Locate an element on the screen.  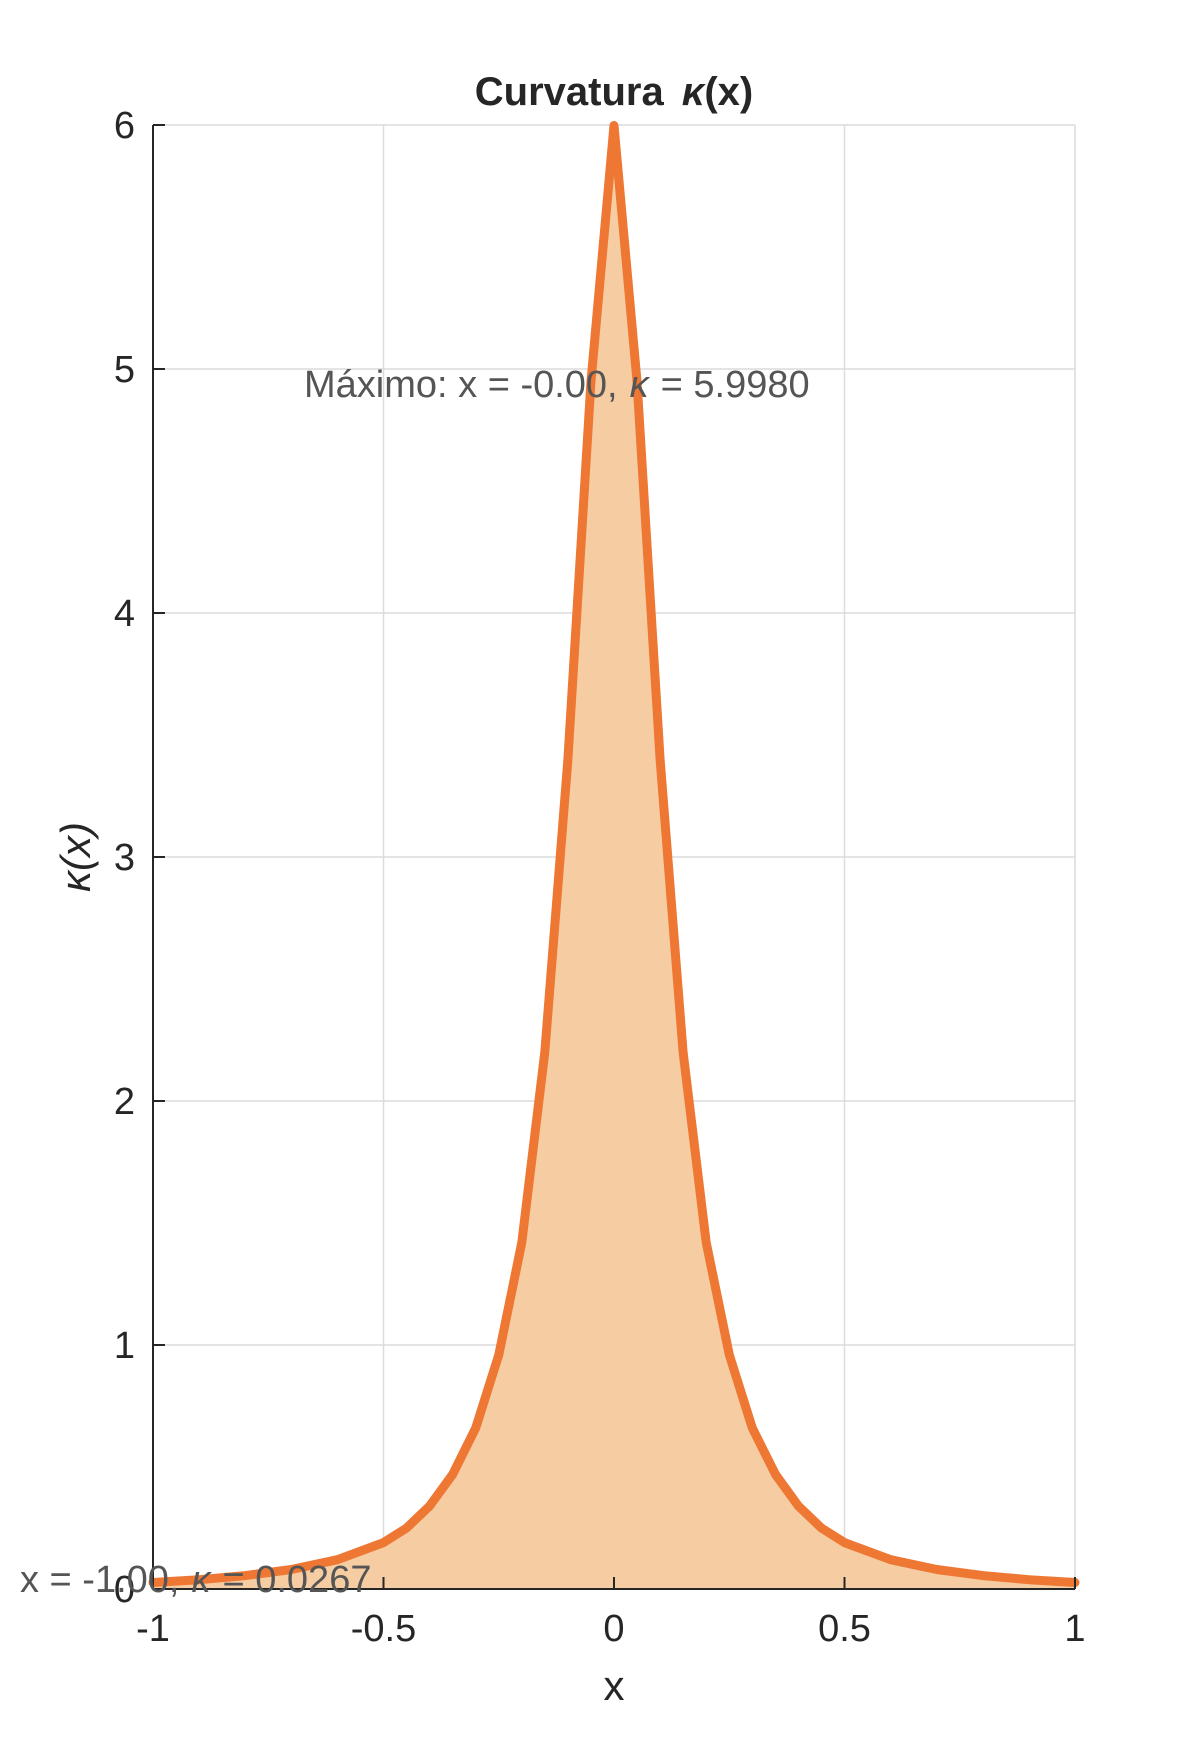
x-tick-label: -0.5 is located at coordinates (383, 1629).